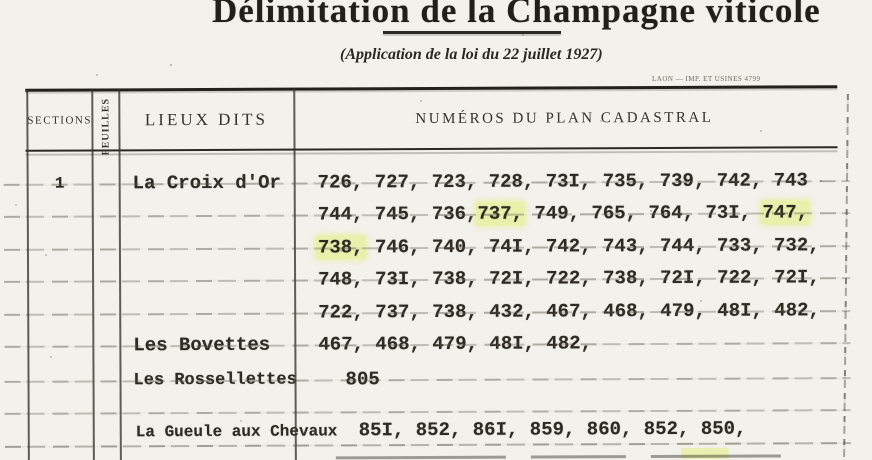 The width and height of the screenshot is (872, 460). What do you see at coordinates (431, 88) in the screenshot?
I see `table-top-border` at bounding box center [431, 88].